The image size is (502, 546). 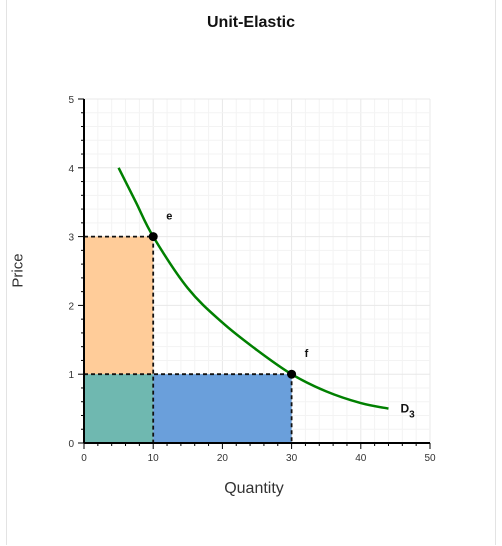 What do you see at coordinates (254, 488) in the screenshot?
I see `x-axis-label: Quantity` at bounding box center [254, 488].